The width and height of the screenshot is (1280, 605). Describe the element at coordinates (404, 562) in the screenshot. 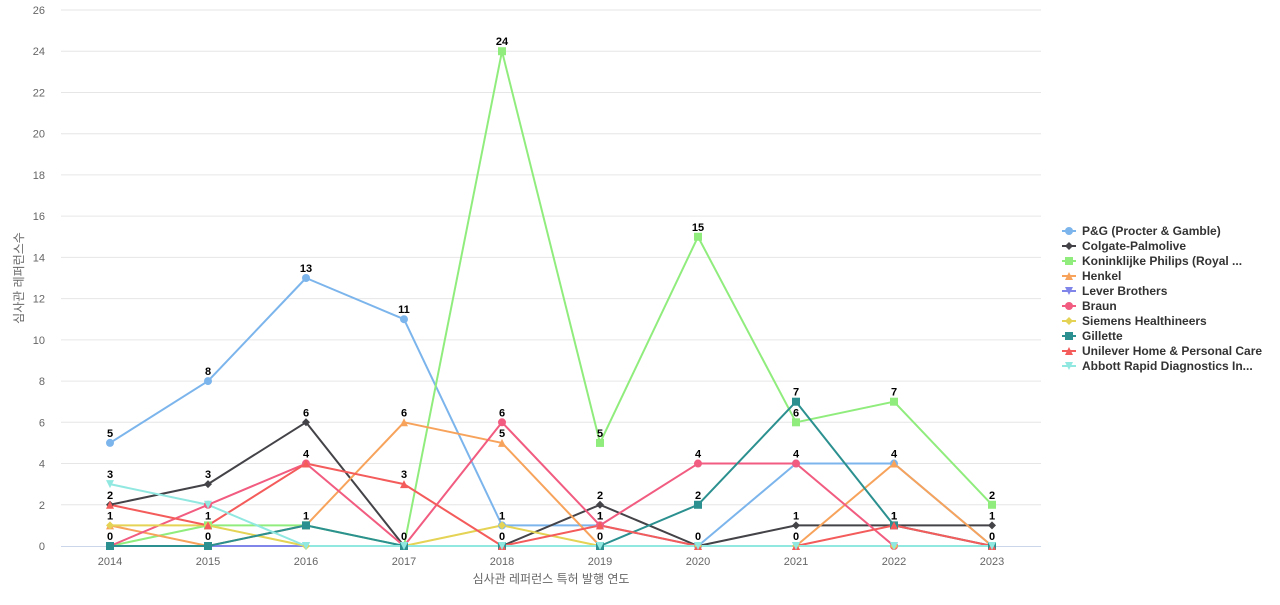

I see `x-tick-label: 2017` at that location.